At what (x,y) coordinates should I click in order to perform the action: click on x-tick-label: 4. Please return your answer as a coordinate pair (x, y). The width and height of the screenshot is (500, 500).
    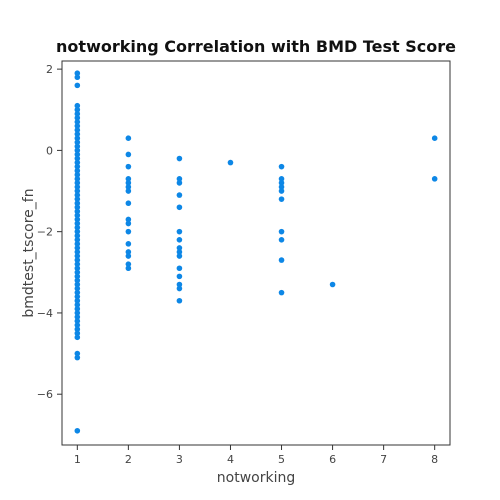
    Looking at the image, I should click on (230, 459).